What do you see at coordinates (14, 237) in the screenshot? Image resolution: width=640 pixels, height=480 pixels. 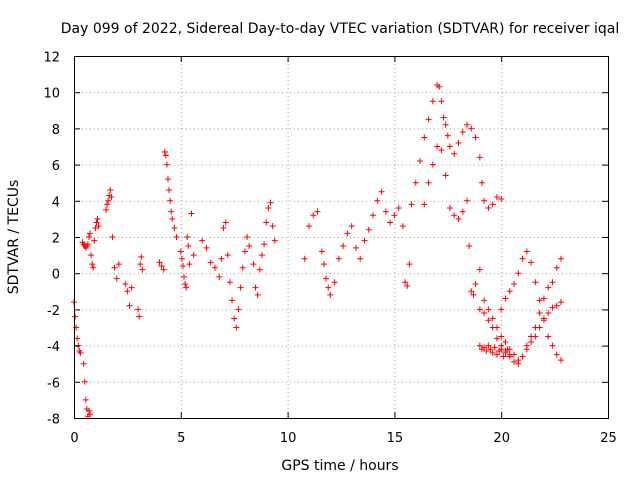 I see `y-axis-label: SDTVAR / TECUs` at bounding box center [14, 237].